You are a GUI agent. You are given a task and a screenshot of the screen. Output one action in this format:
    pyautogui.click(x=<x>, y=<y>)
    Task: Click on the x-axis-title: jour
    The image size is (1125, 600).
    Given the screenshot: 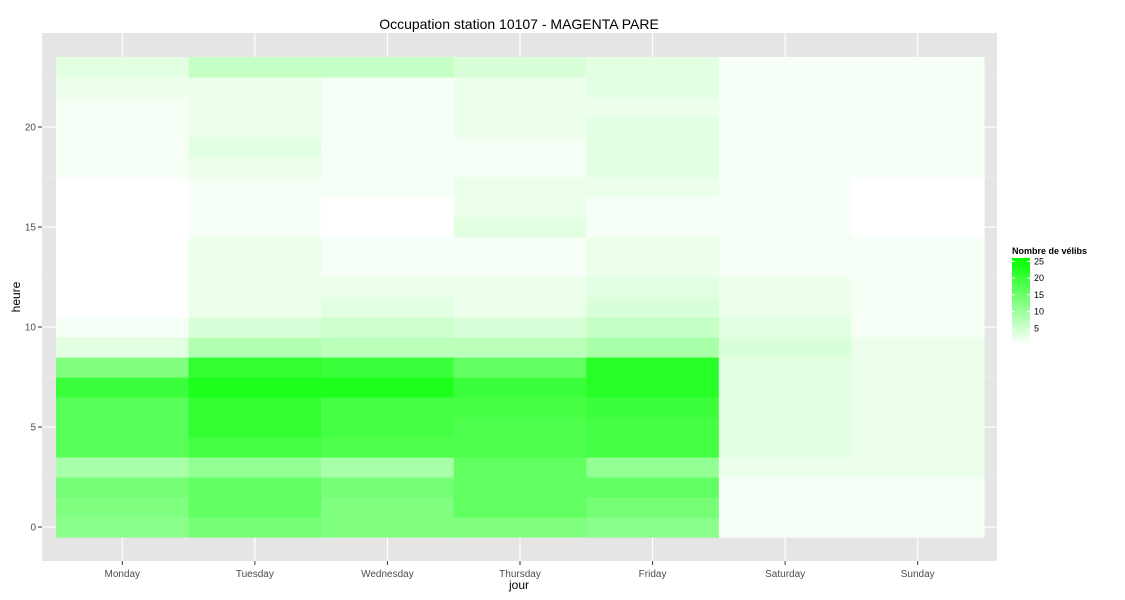 What is the action you would take?
    pyautogui.click(x=518, y=585)
    